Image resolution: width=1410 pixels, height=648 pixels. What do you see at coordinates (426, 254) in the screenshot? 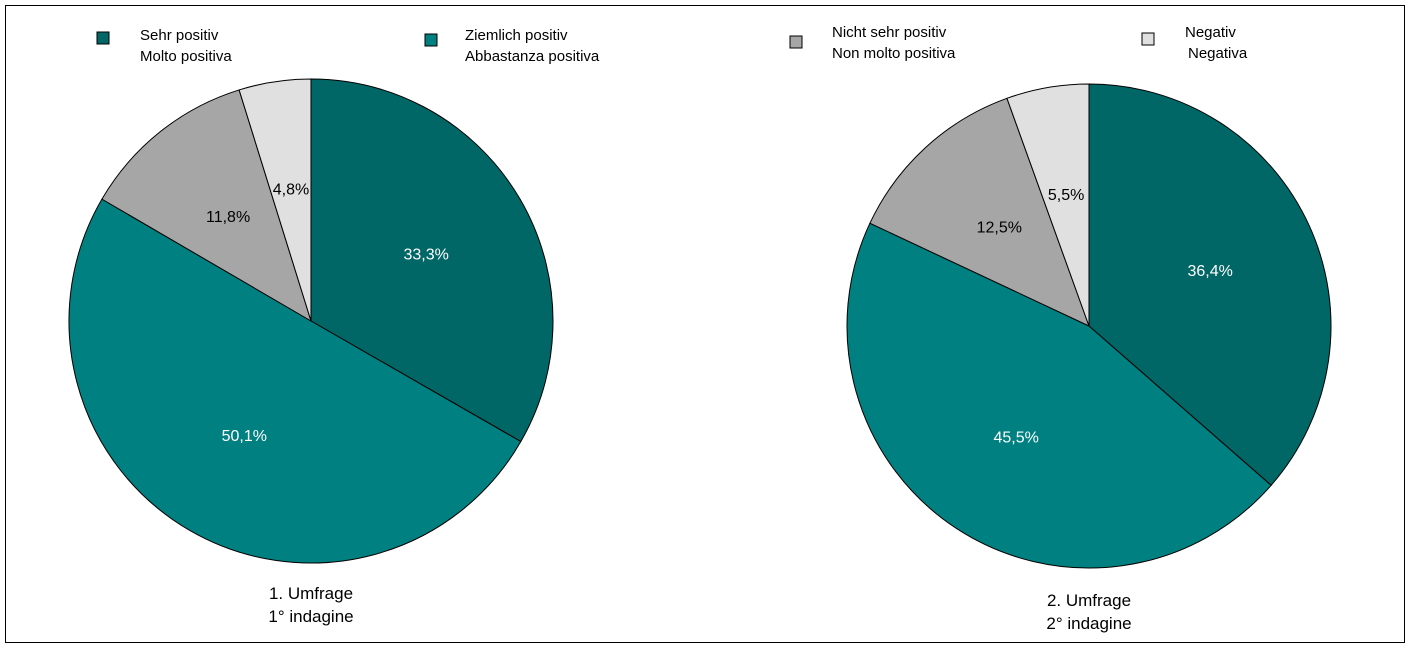
I see `pie-slice-label: 33,3%` at bounding box center [426, 254].